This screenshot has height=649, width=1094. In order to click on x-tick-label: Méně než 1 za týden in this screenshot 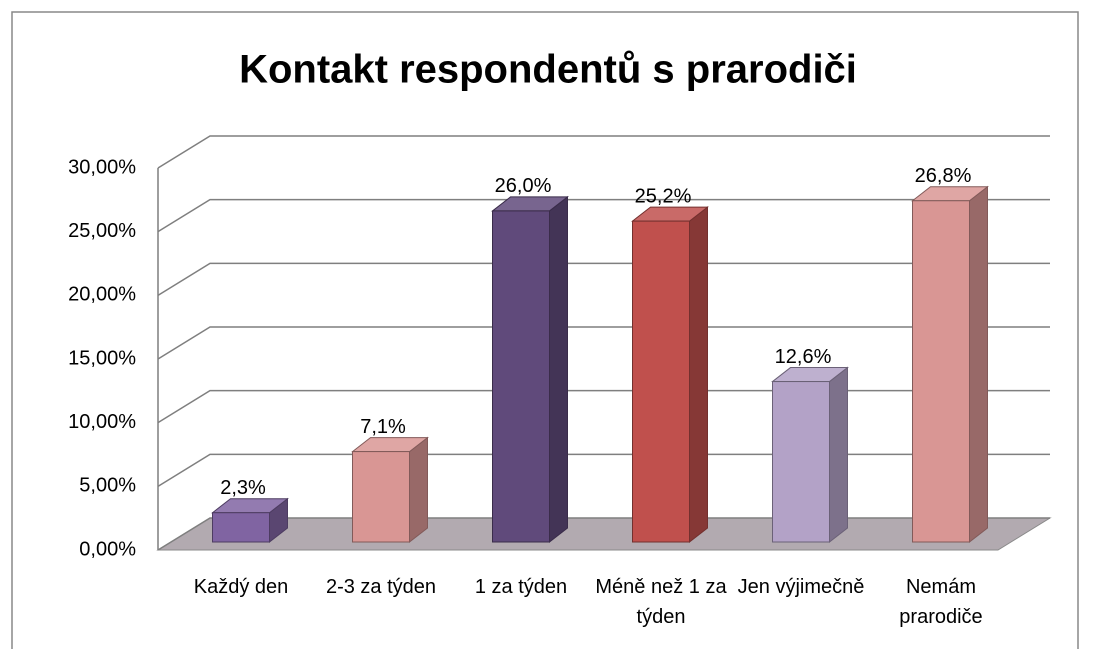, I will do `click(661, 602)`.